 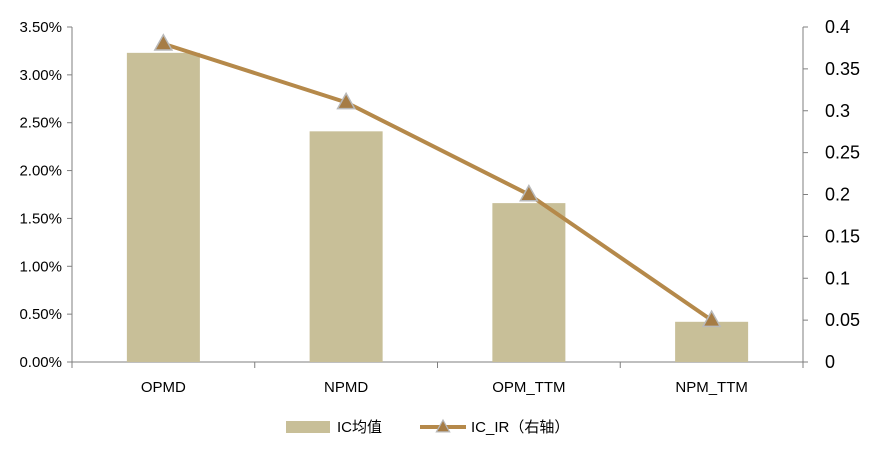 What do you see at coordinates (443, 425) in the screenshot?
I see `legend-swatch-marker` at bounding box center [443, 425].